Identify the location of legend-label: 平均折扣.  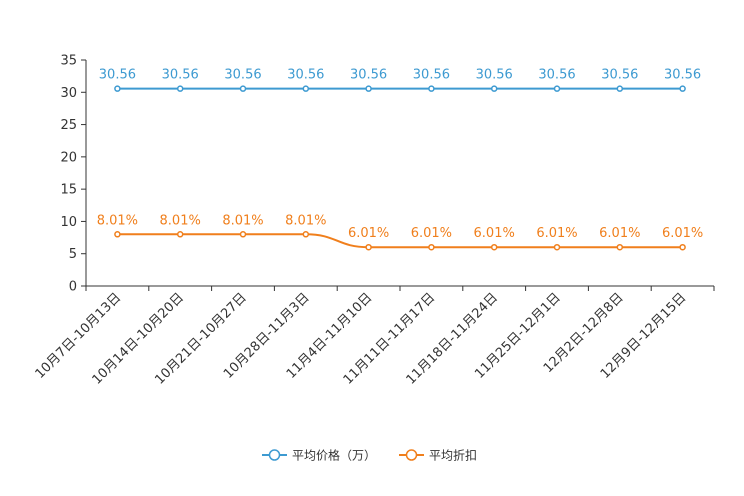
(453, 455).